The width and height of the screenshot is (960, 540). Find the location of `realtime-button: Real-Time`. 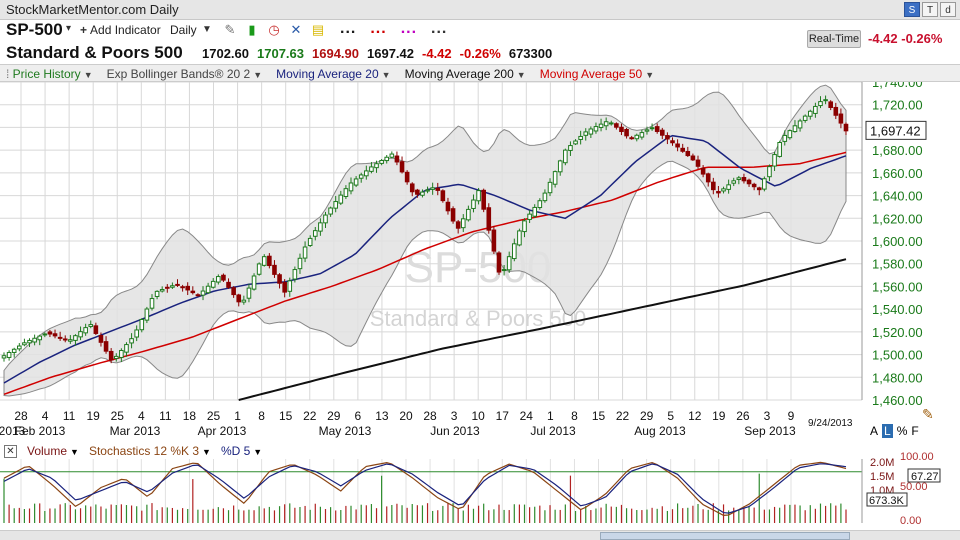

realtime-button: Real-Time is located at coordinates (834, 39).